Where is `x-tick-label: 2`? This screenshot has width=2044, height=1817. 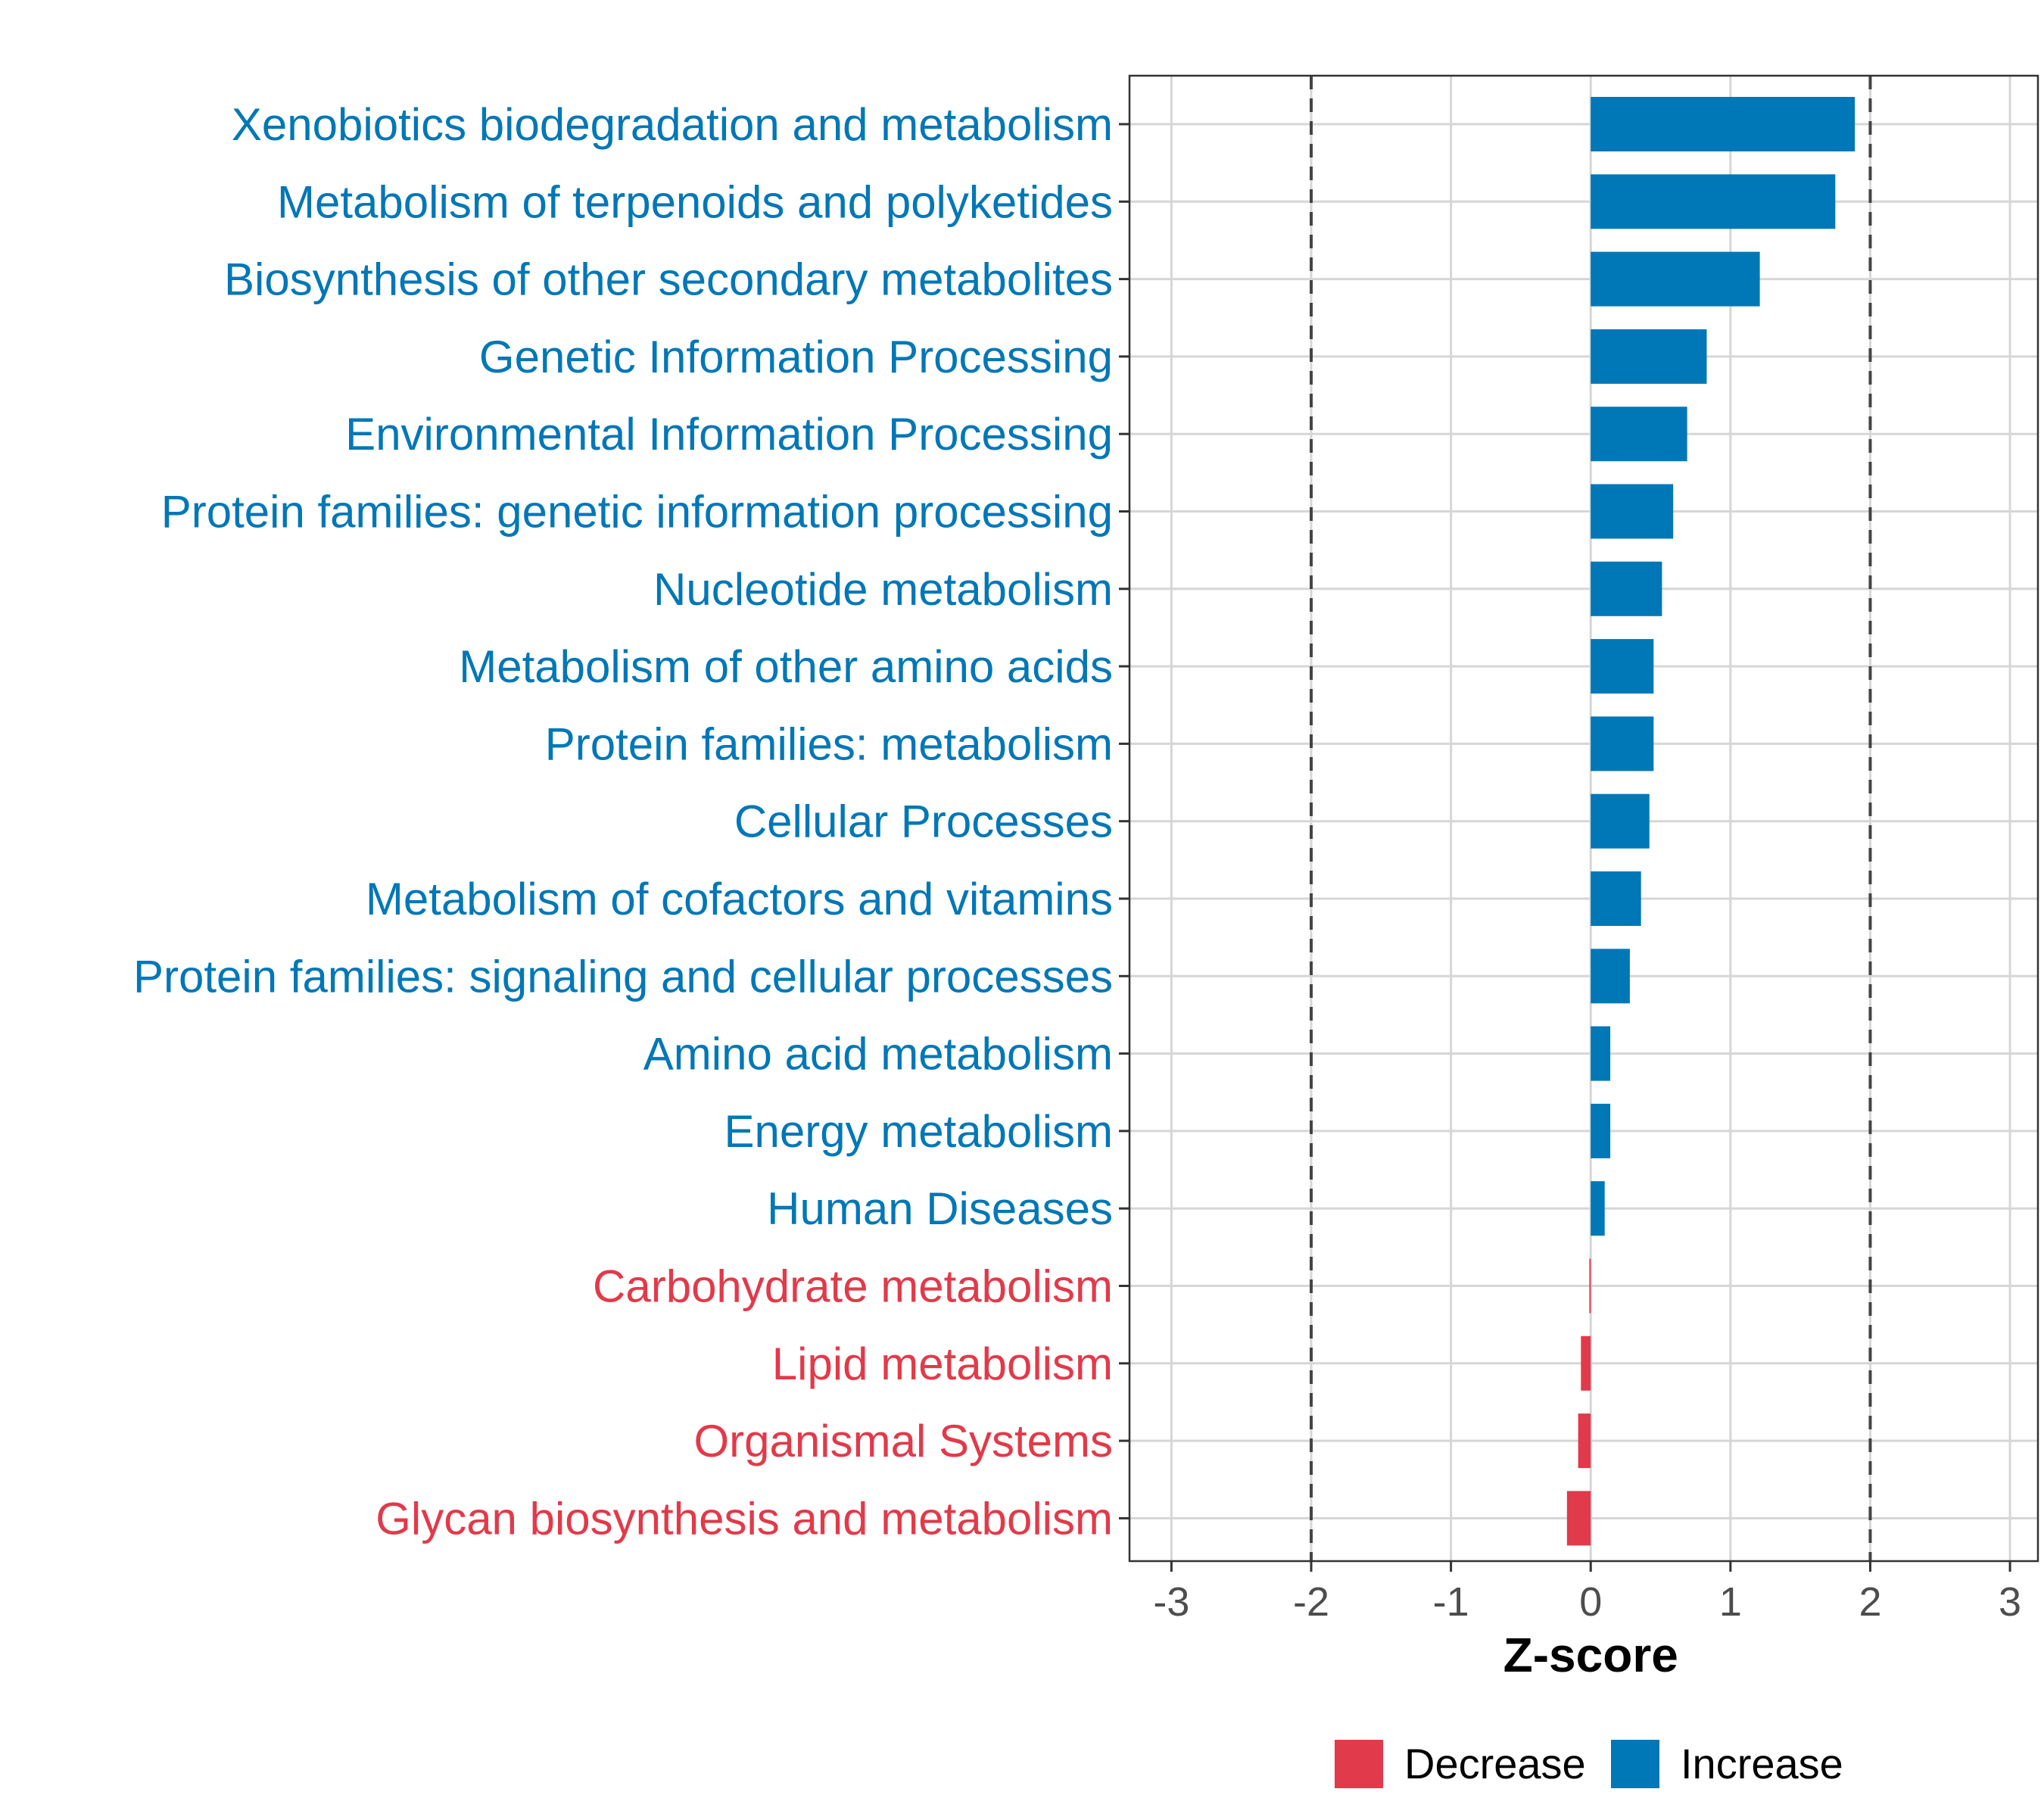 x-tick-label: 2 is located at coordinates (1870, 1602).